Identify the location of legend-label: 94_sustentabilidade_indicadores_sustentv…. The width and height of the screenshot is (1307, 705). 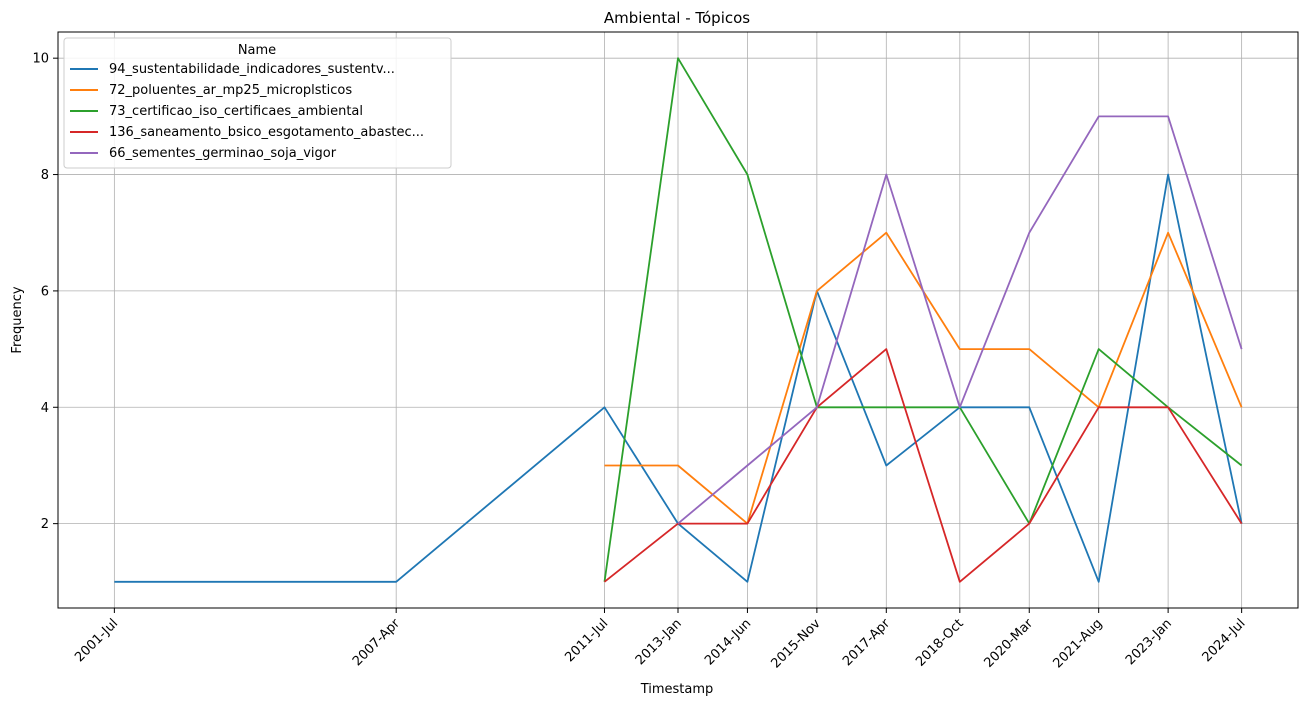
(252, 69).